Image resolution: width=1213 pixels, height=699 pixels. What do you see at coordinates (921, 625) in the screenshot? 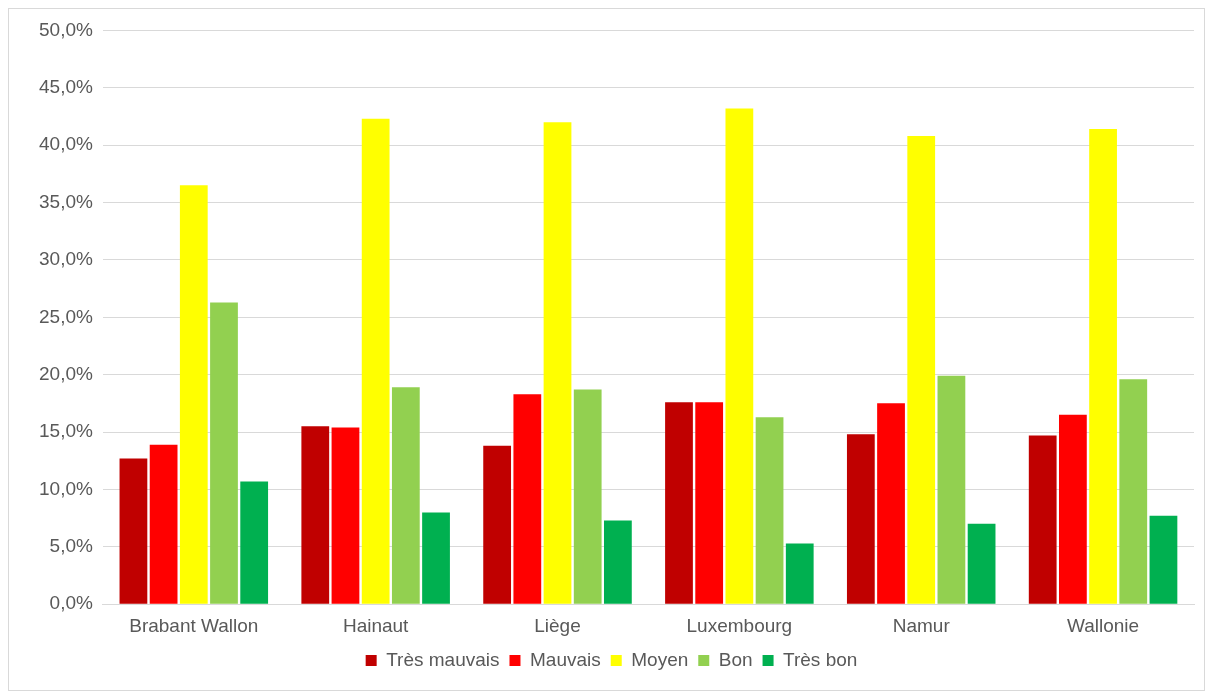
I see `x-tick-label: Namur` at bounding box center [921, 625].